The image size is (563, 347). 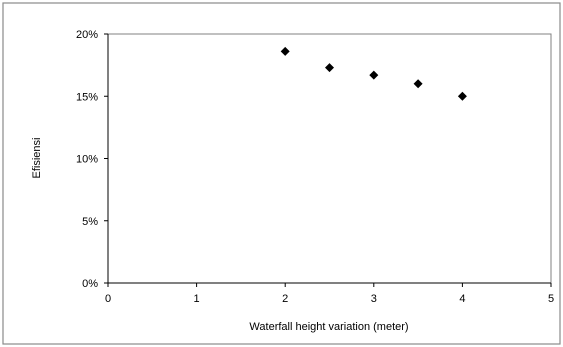 I want to click on y-tick-label: 5%, so click(x=90, y=222).